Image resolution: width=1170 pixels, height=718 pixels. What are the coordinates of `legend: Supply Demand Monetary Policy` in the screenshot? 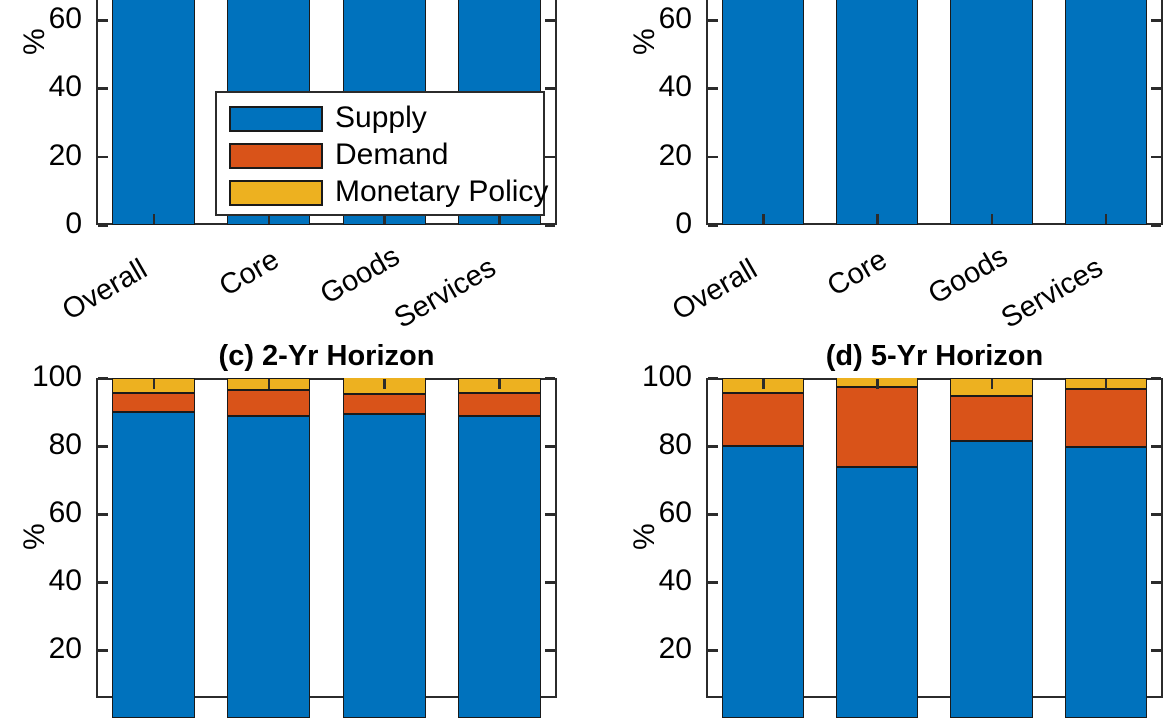 It's located at (381, 153).